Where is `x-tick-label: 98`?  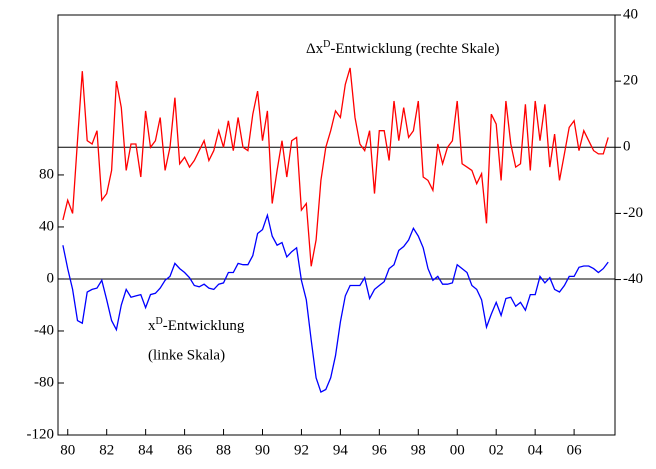
x-tick-label: 98 is located at coordinates (418, 450).